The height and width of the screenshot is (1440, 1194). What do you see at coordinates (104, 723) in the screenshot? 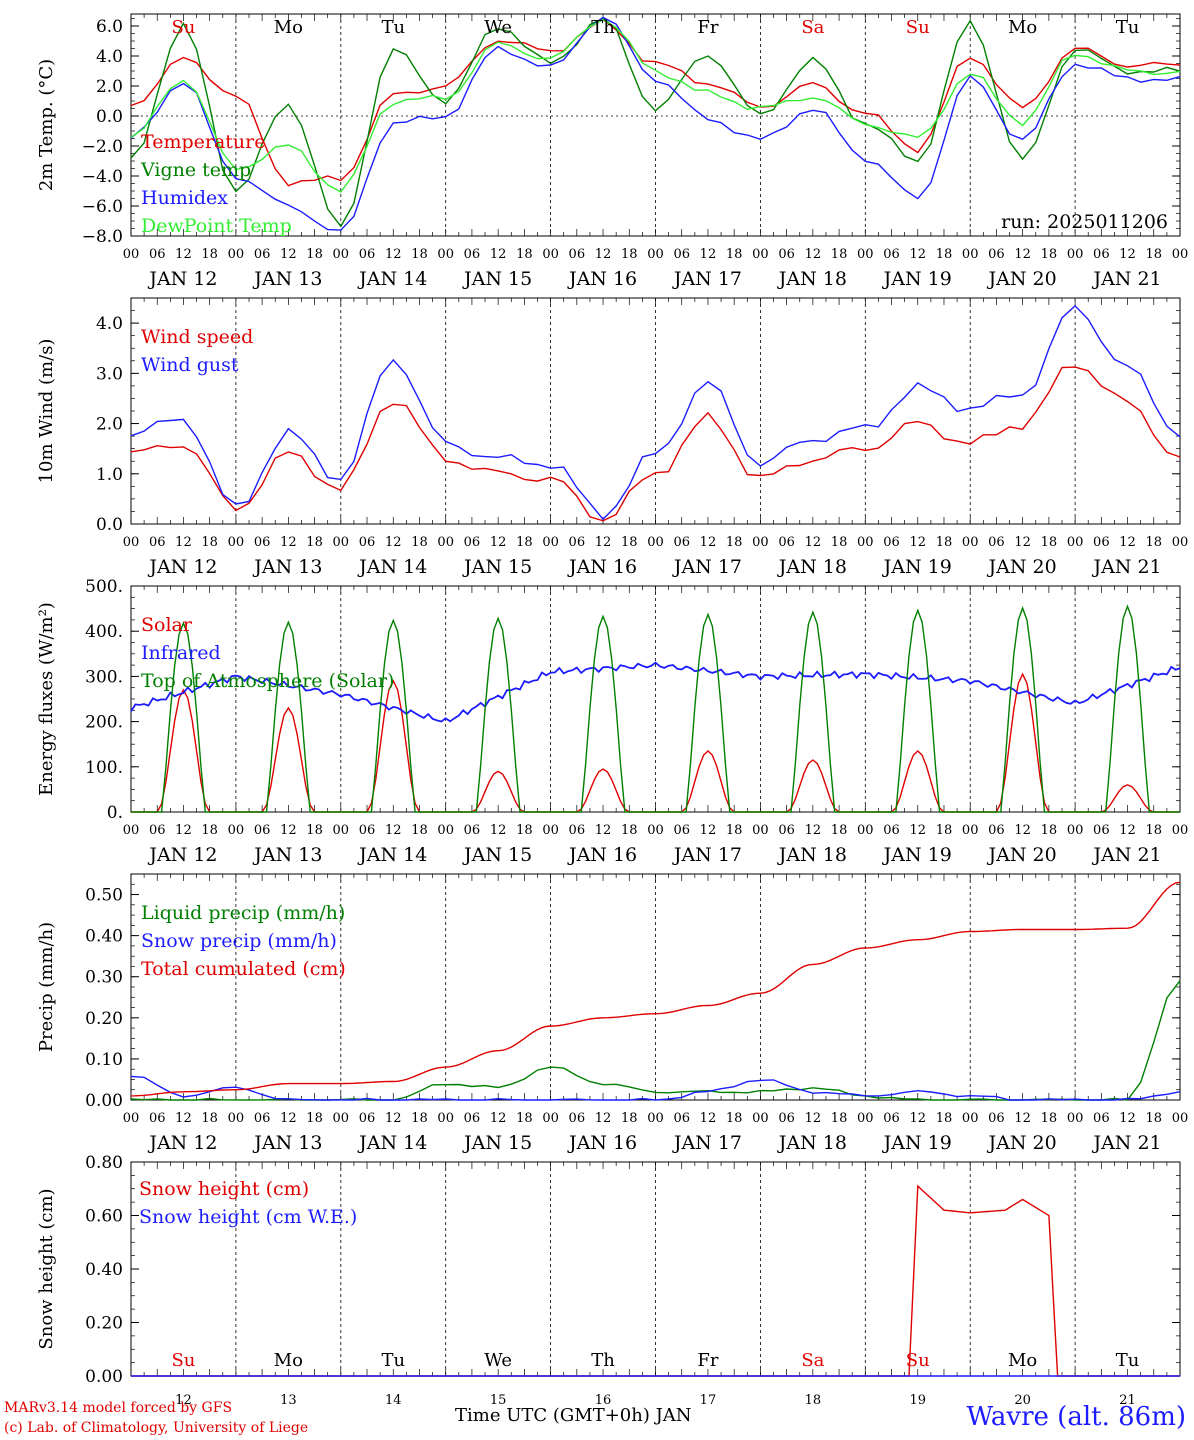
I see `y-tick-label: 200.` at bounding box center [104, 723].